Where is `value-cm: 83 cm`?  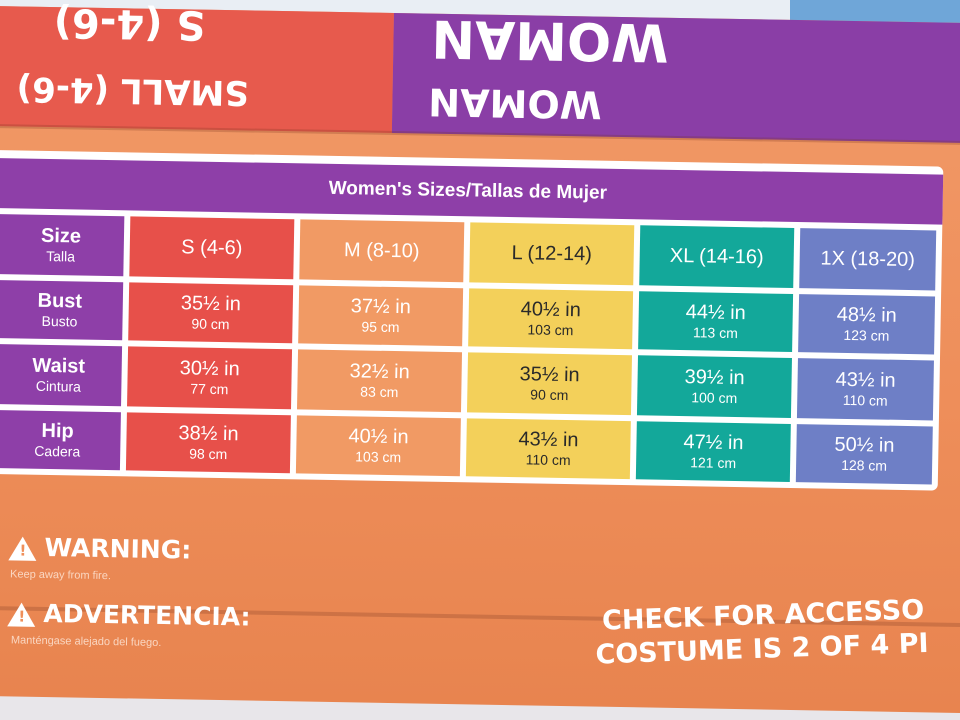 value-cm: 83 cm is located at coordinates (379, 392).